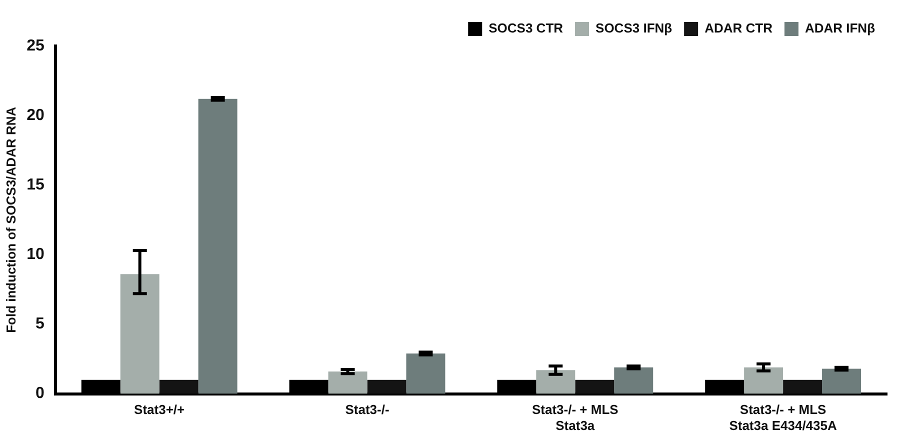  What do you see at coordinates (840, 28) in the screenshot?
I see `legend-label: ADAR IFNβ` at bounding box center [840, 28].